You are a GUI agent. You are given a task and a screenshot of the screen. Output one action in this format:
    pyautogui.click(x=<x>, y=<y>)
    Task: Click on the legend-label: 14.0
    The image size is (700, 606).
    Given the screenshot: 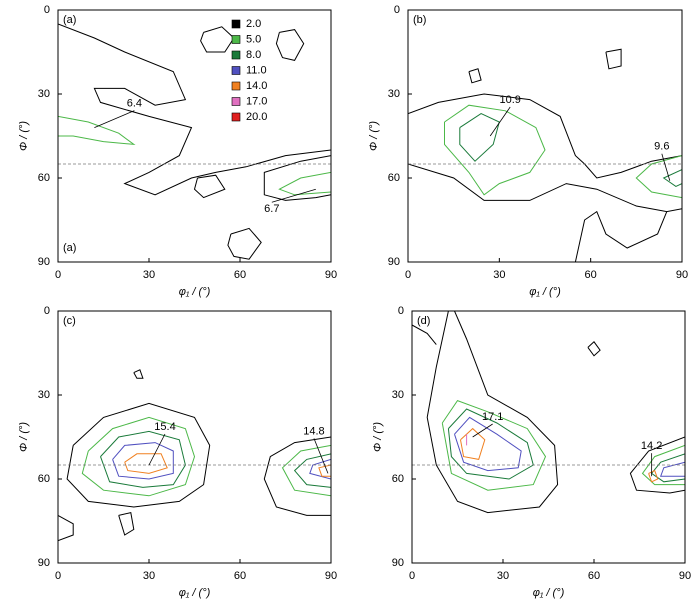 What is the action you would take?
    pyautogui.click(x=256, y=86)
    